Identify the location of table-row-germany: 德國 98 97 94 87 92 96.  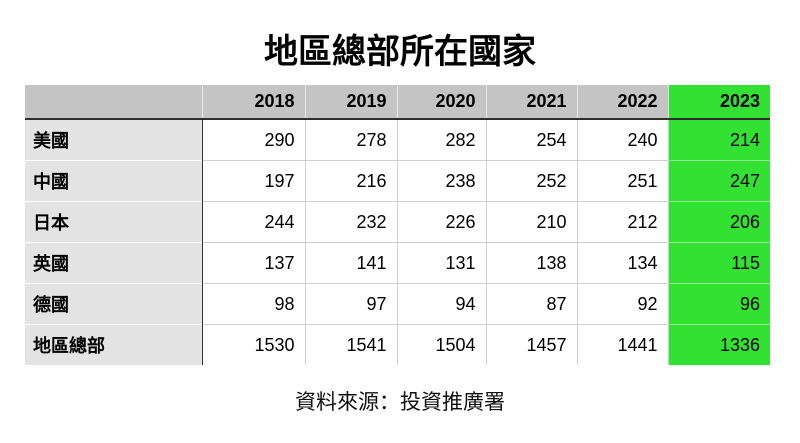
(397, 304).